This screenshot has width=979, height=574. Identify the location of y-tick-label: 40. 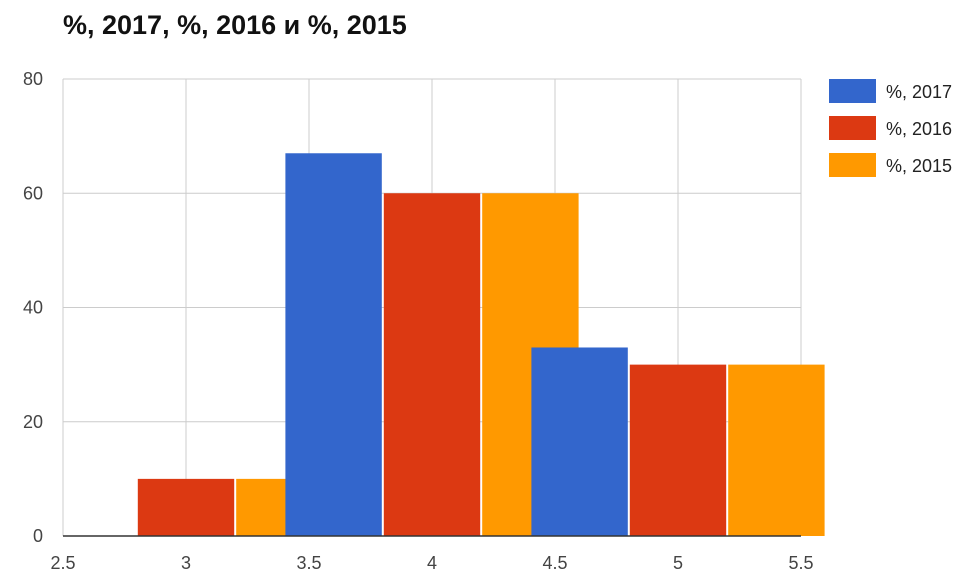
(33, 308).